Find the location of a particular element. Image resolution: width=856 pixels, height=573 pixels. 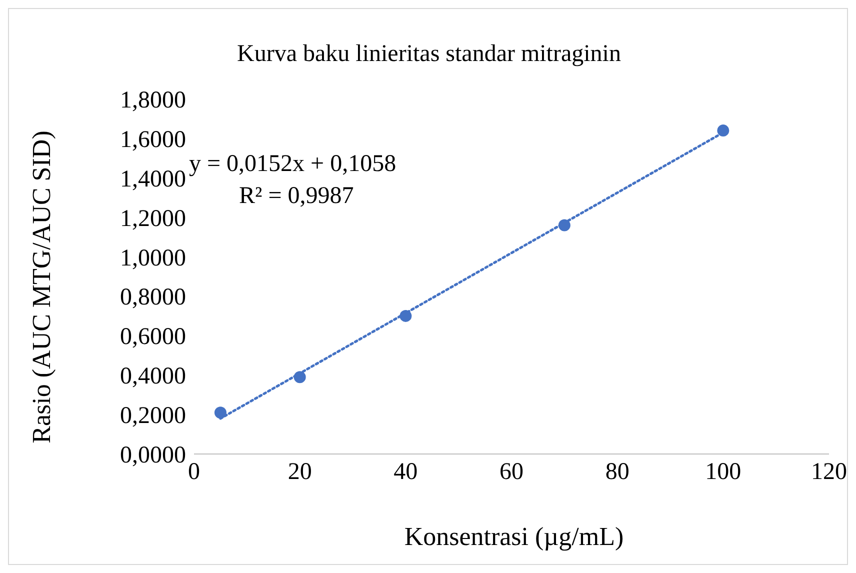

y-tick-label: 1,6000 is located at coordinates (153, 139).